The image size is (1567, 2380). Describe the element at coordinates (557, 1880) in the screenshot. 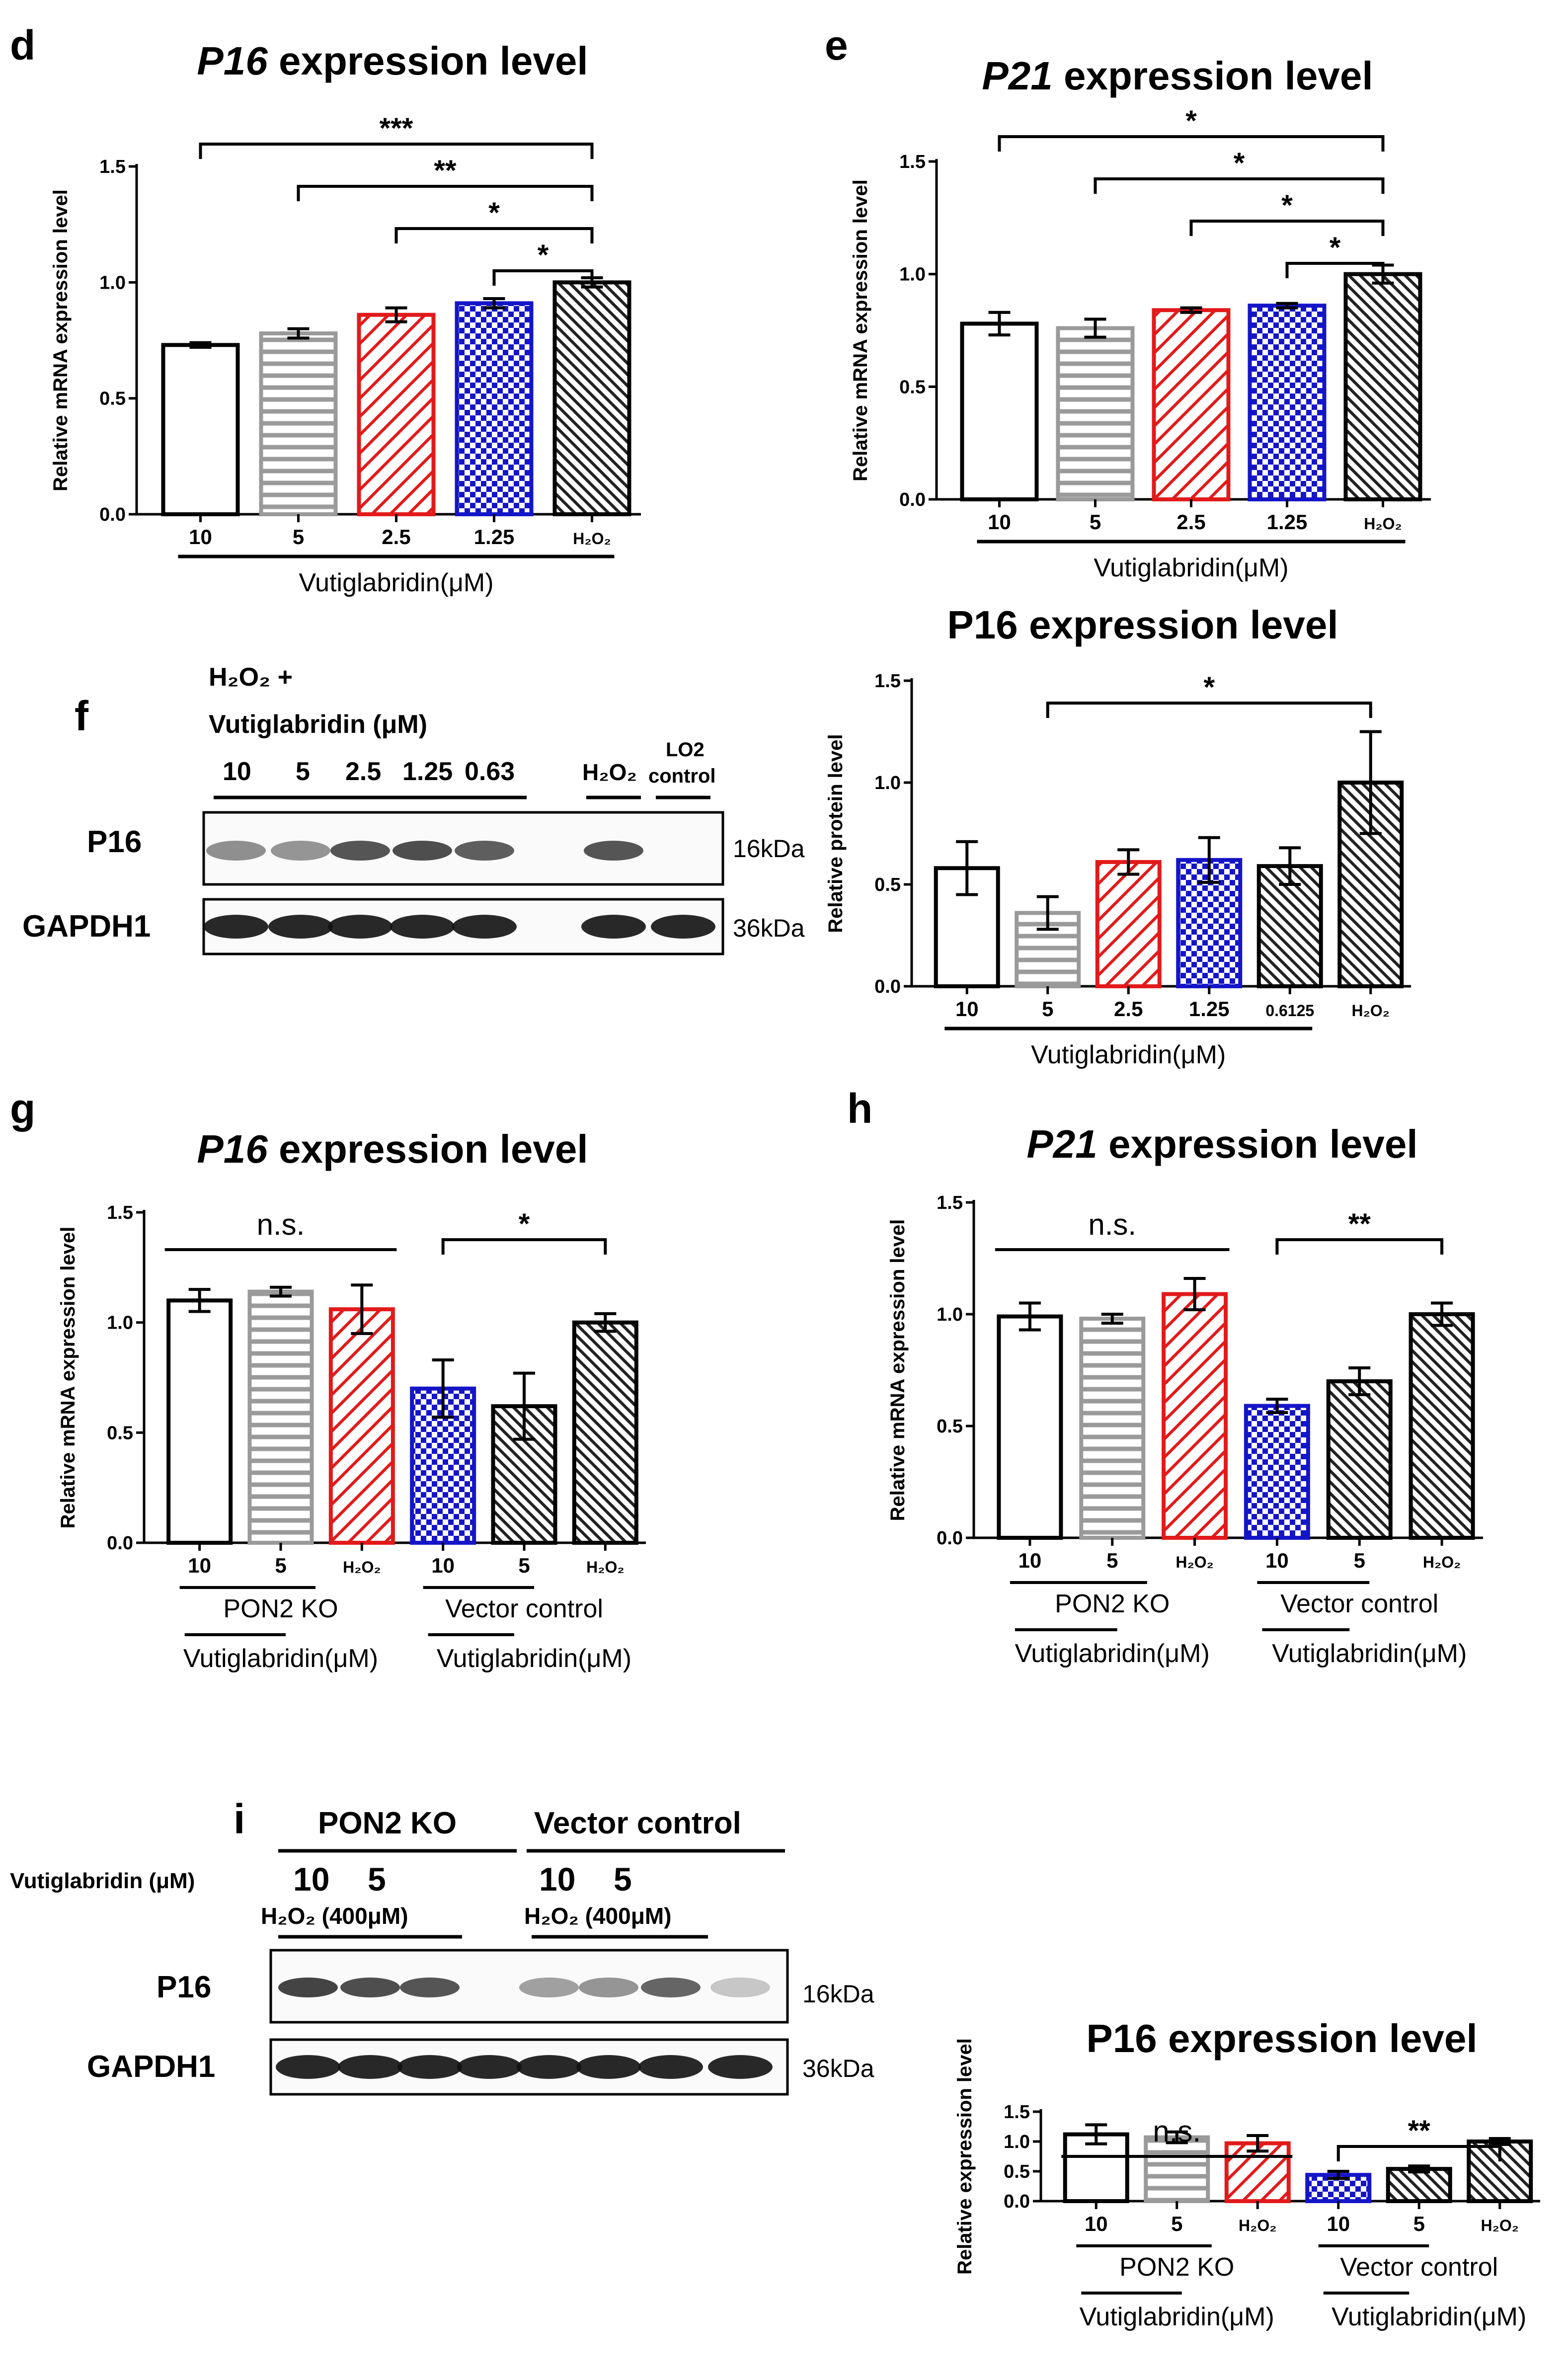

I see `blot-i-dose-10b: 10` at that location.